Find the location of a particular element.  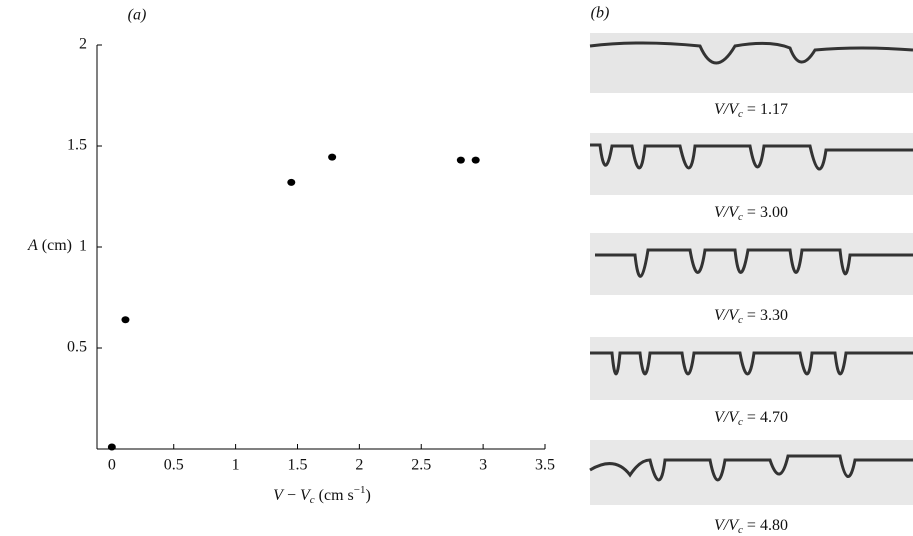

y-label-var: A is located at coordinates (32, 245).